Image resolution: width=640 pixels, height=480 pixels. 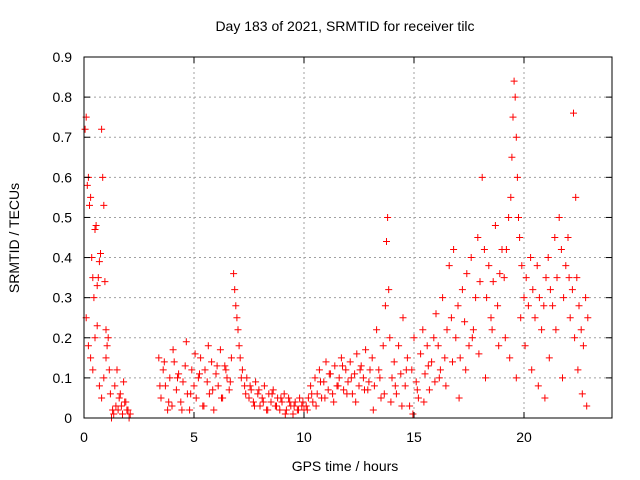 What do you see at coordinates (63, 57) in the screenshot?
I see `y-tick-label: 0.9` at bounding box center [63, 57].